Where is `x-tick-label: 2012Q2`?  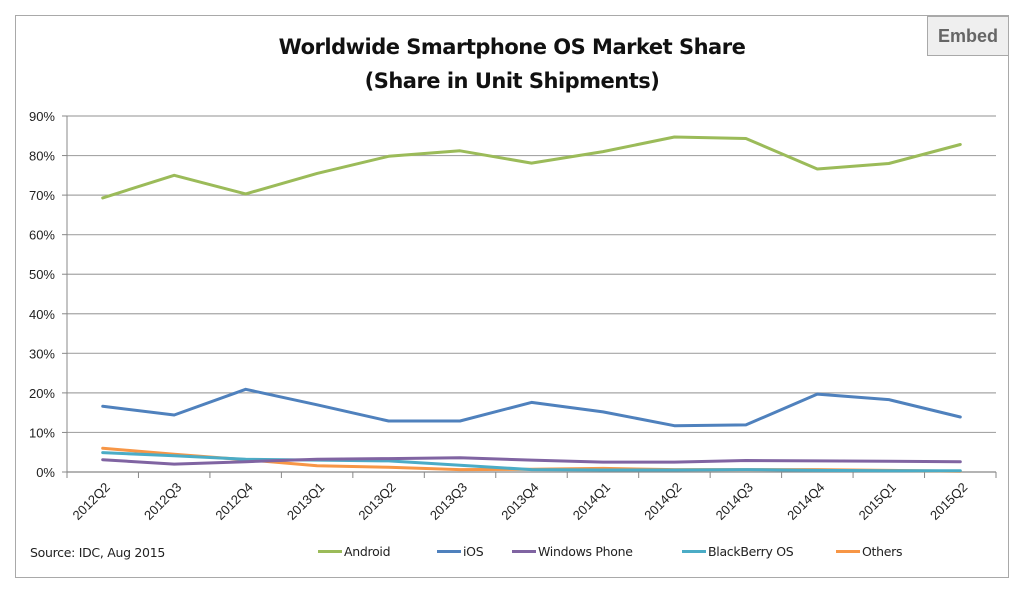
x-tick-label: 2012Q2 is located at coordinates (91, 501).